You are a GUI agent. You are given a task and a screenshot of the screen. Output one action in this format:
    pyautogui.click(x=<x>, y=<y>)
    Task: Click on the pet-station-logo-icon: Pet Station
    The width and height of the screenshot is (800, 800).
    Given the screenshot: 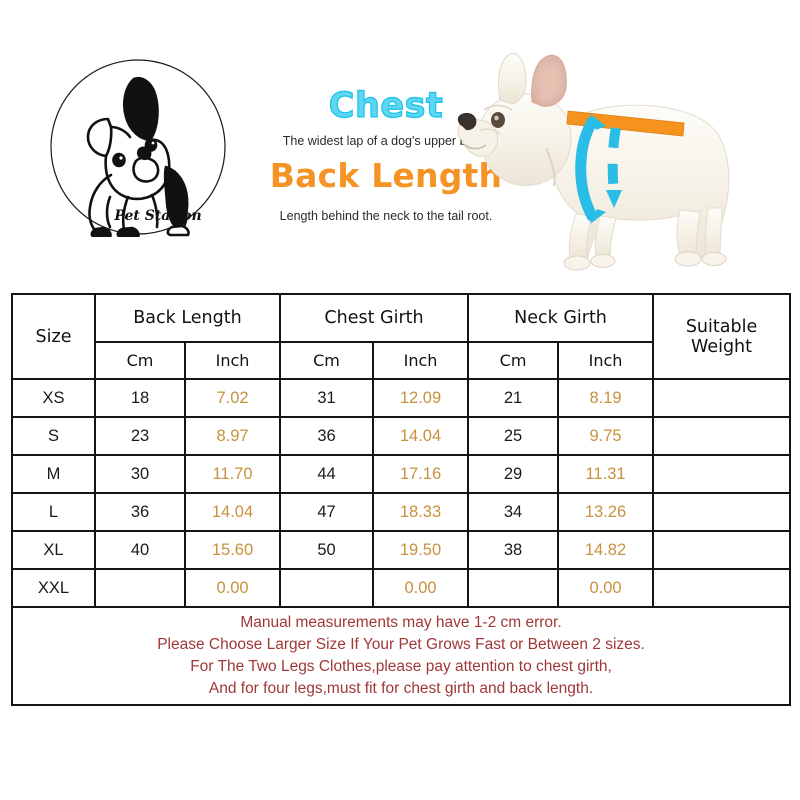 What is the action you would take?
    pyautogui.click(x=138, y=148)
    